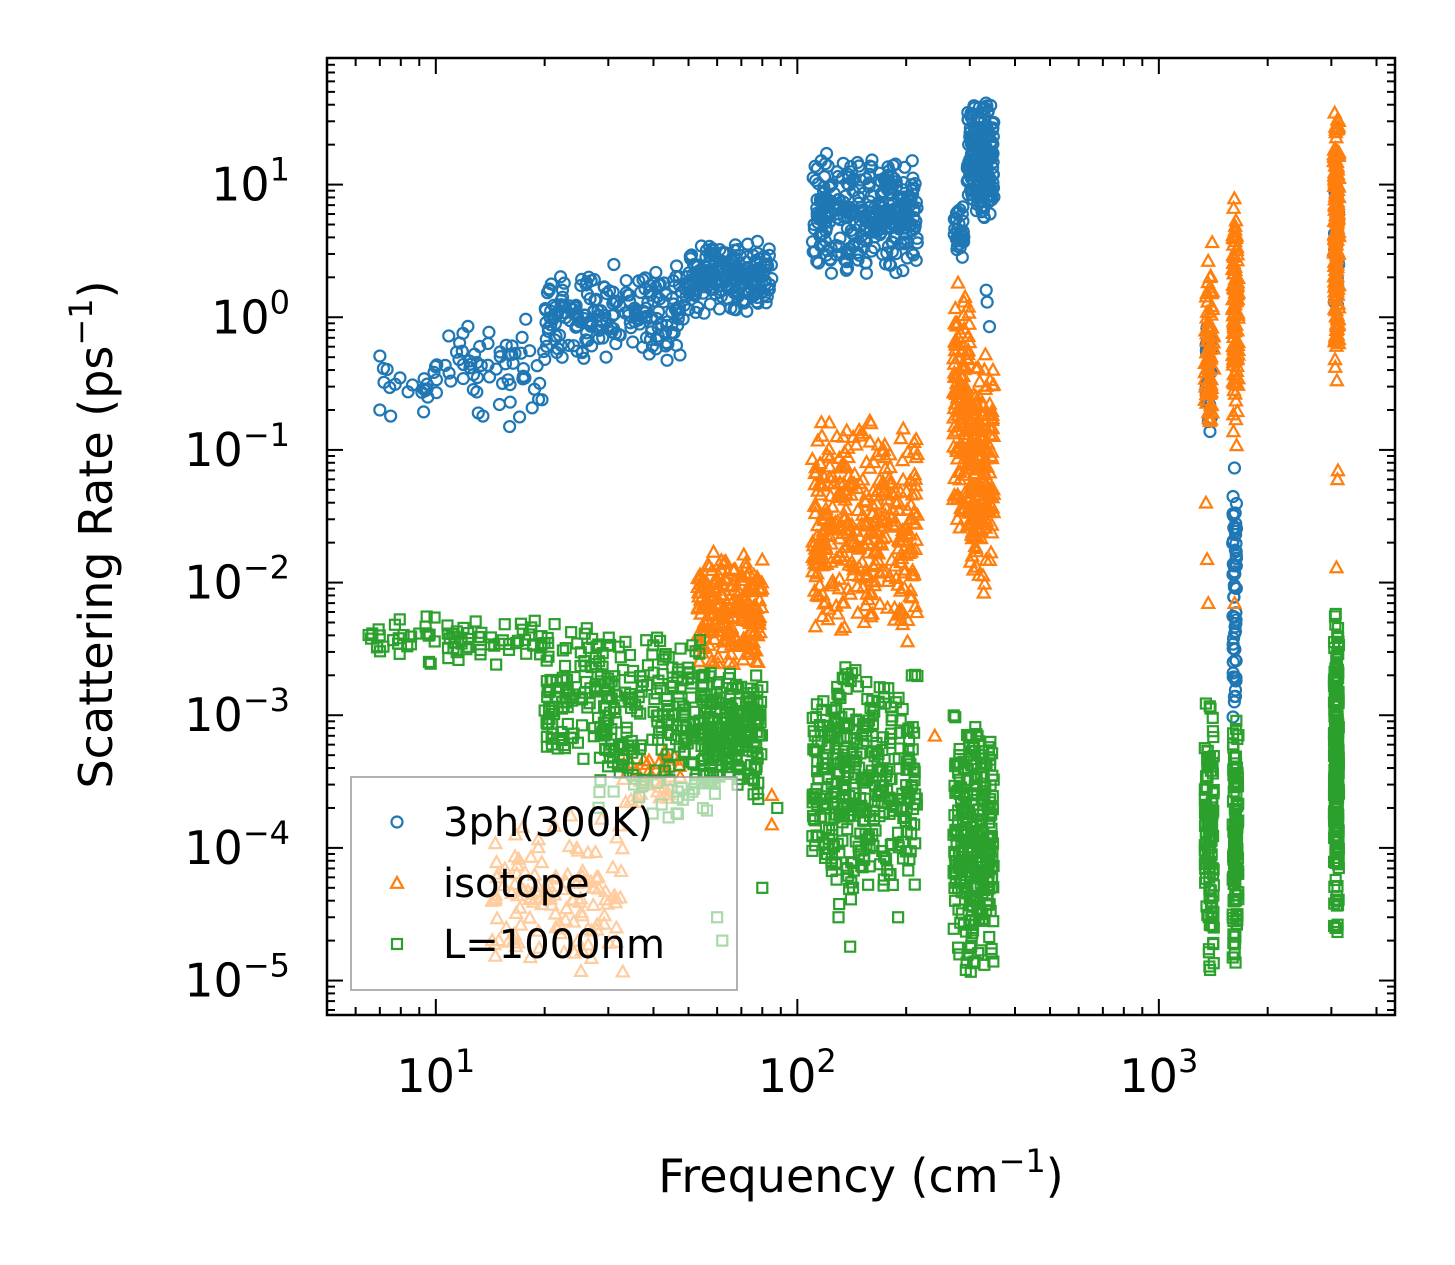 Image resolution: width=1455 pixels, height=1265 pixels. I want to click on legend-circle-icon, so click(397, 822).